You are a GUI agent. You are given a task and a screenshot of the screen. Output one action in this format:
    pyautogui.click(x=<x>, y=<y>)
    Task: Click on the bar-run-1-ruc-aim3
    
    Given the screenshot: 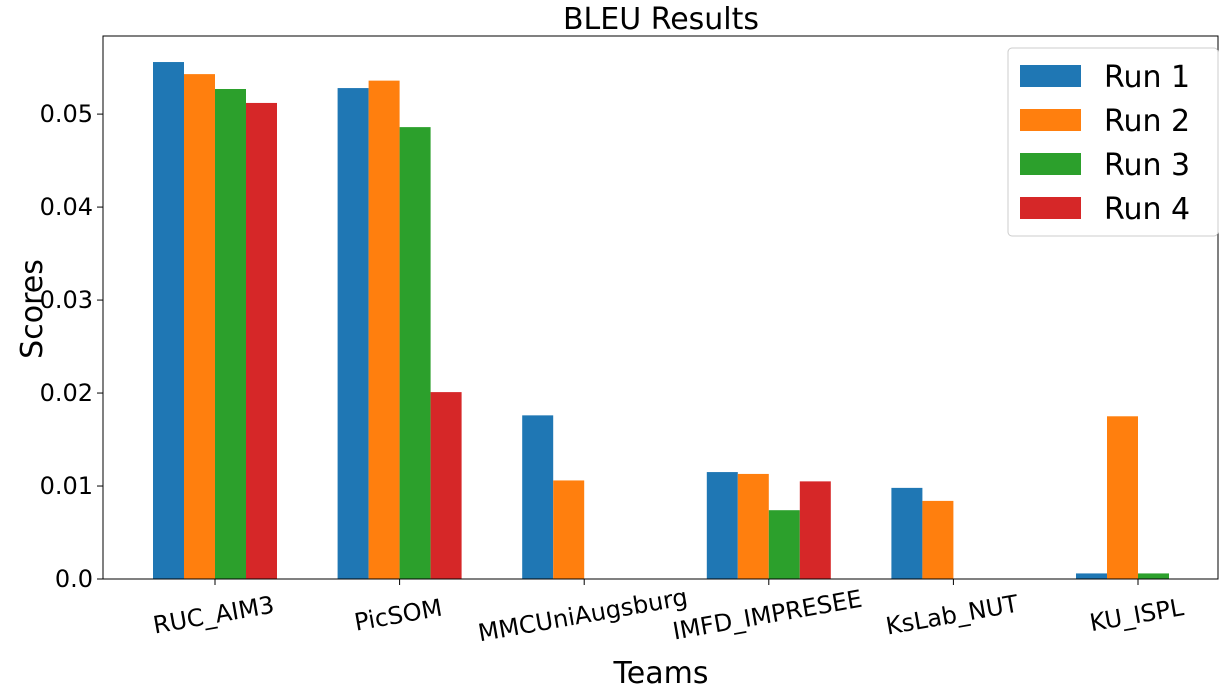 What is the action you would take?
    pyautogui.click(x=168, y=321)
    